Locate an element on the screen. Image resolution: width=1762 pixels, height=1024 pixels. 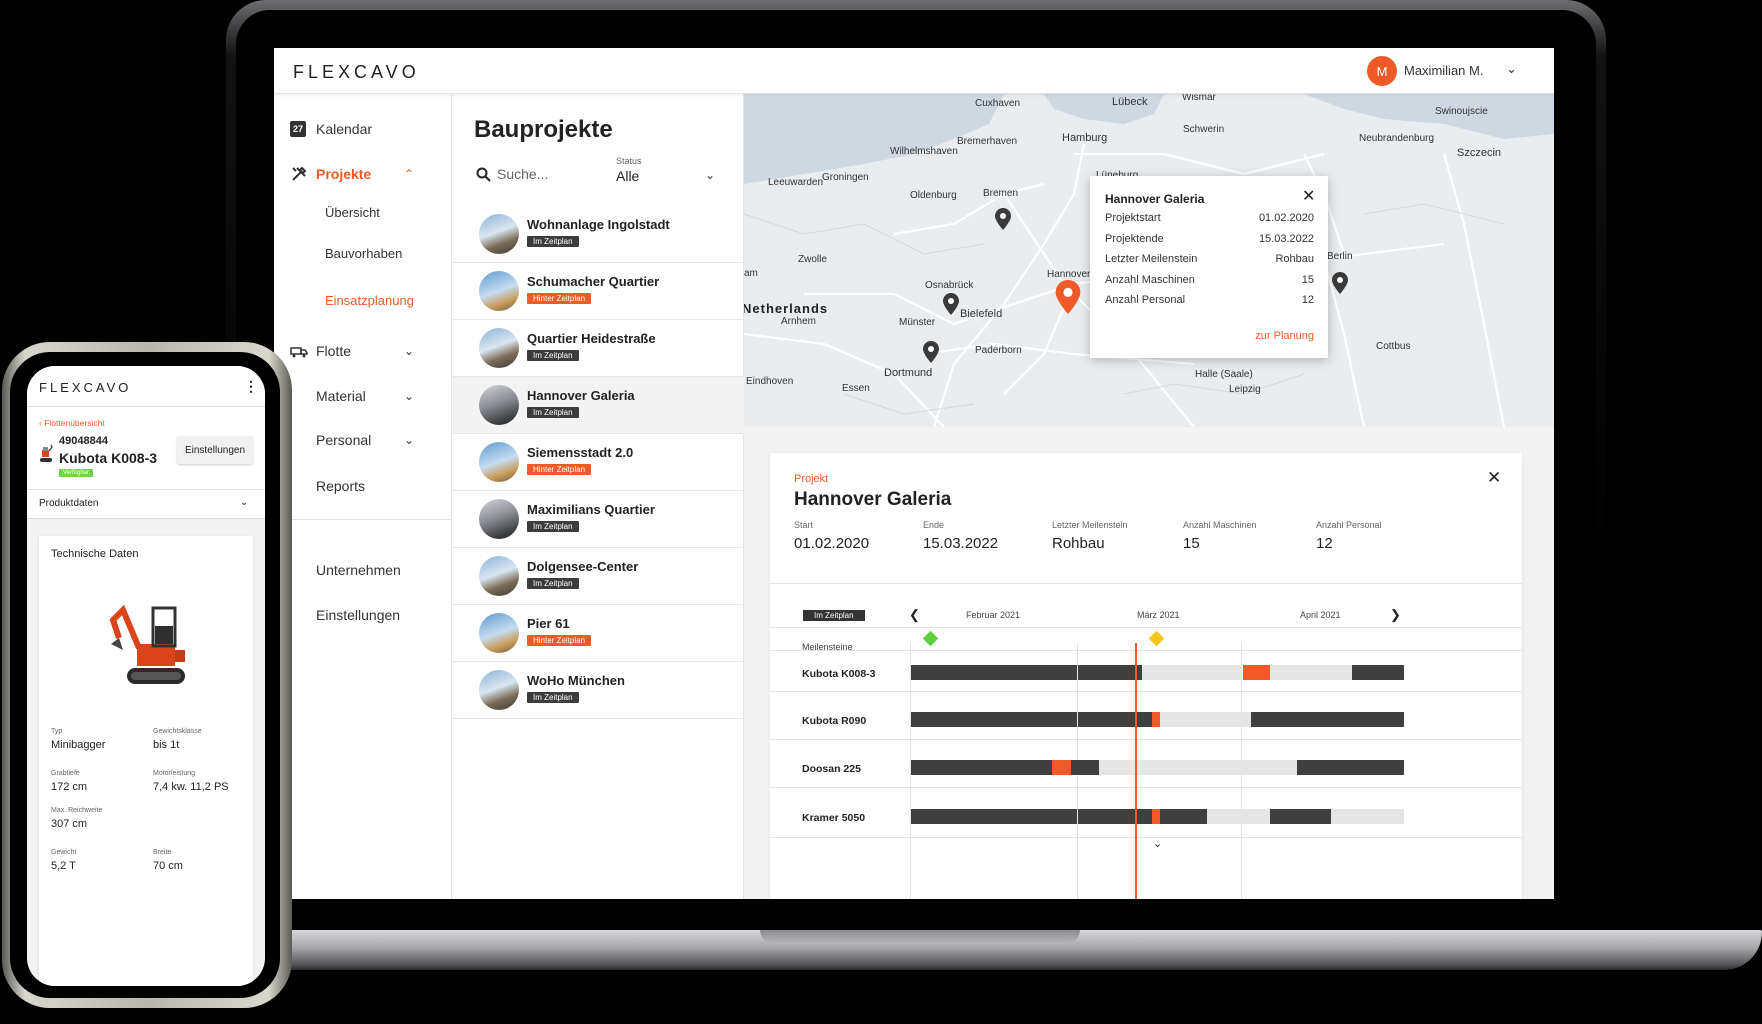
today-marker is located at coordinates (1136, 771).